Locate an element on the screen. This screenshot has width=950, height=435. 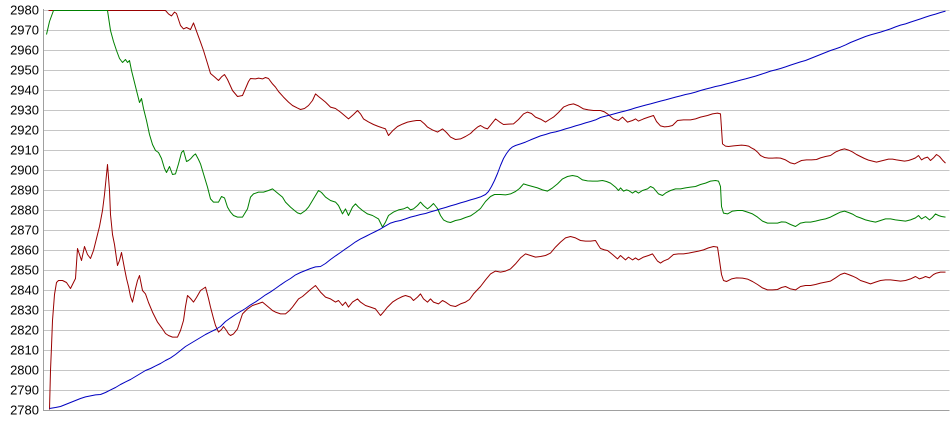
y-tick-label-2870: 2870 is located at coordinates (24, 230).